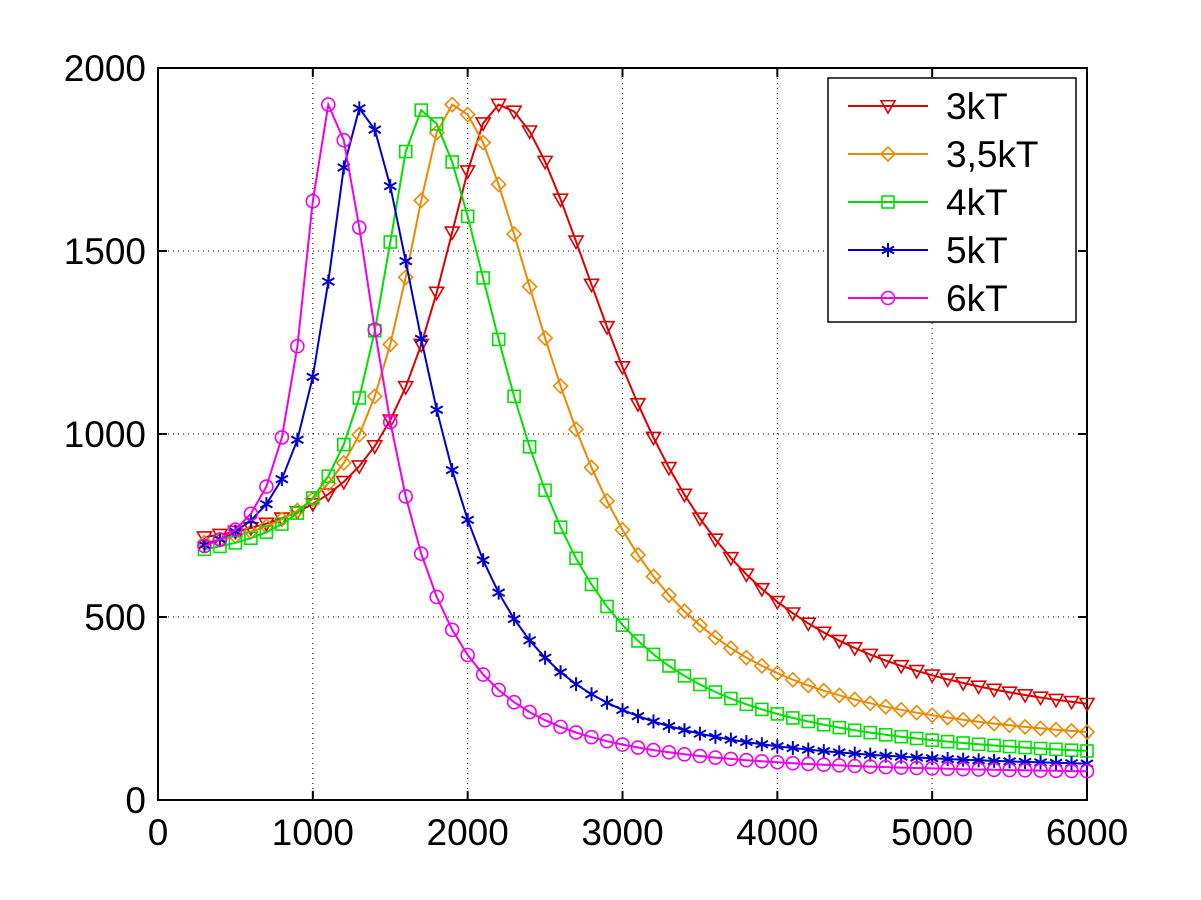  Describe the element at coordinates (977, 250) in the screenshot. I see `legend-label: 5kT` at that location.